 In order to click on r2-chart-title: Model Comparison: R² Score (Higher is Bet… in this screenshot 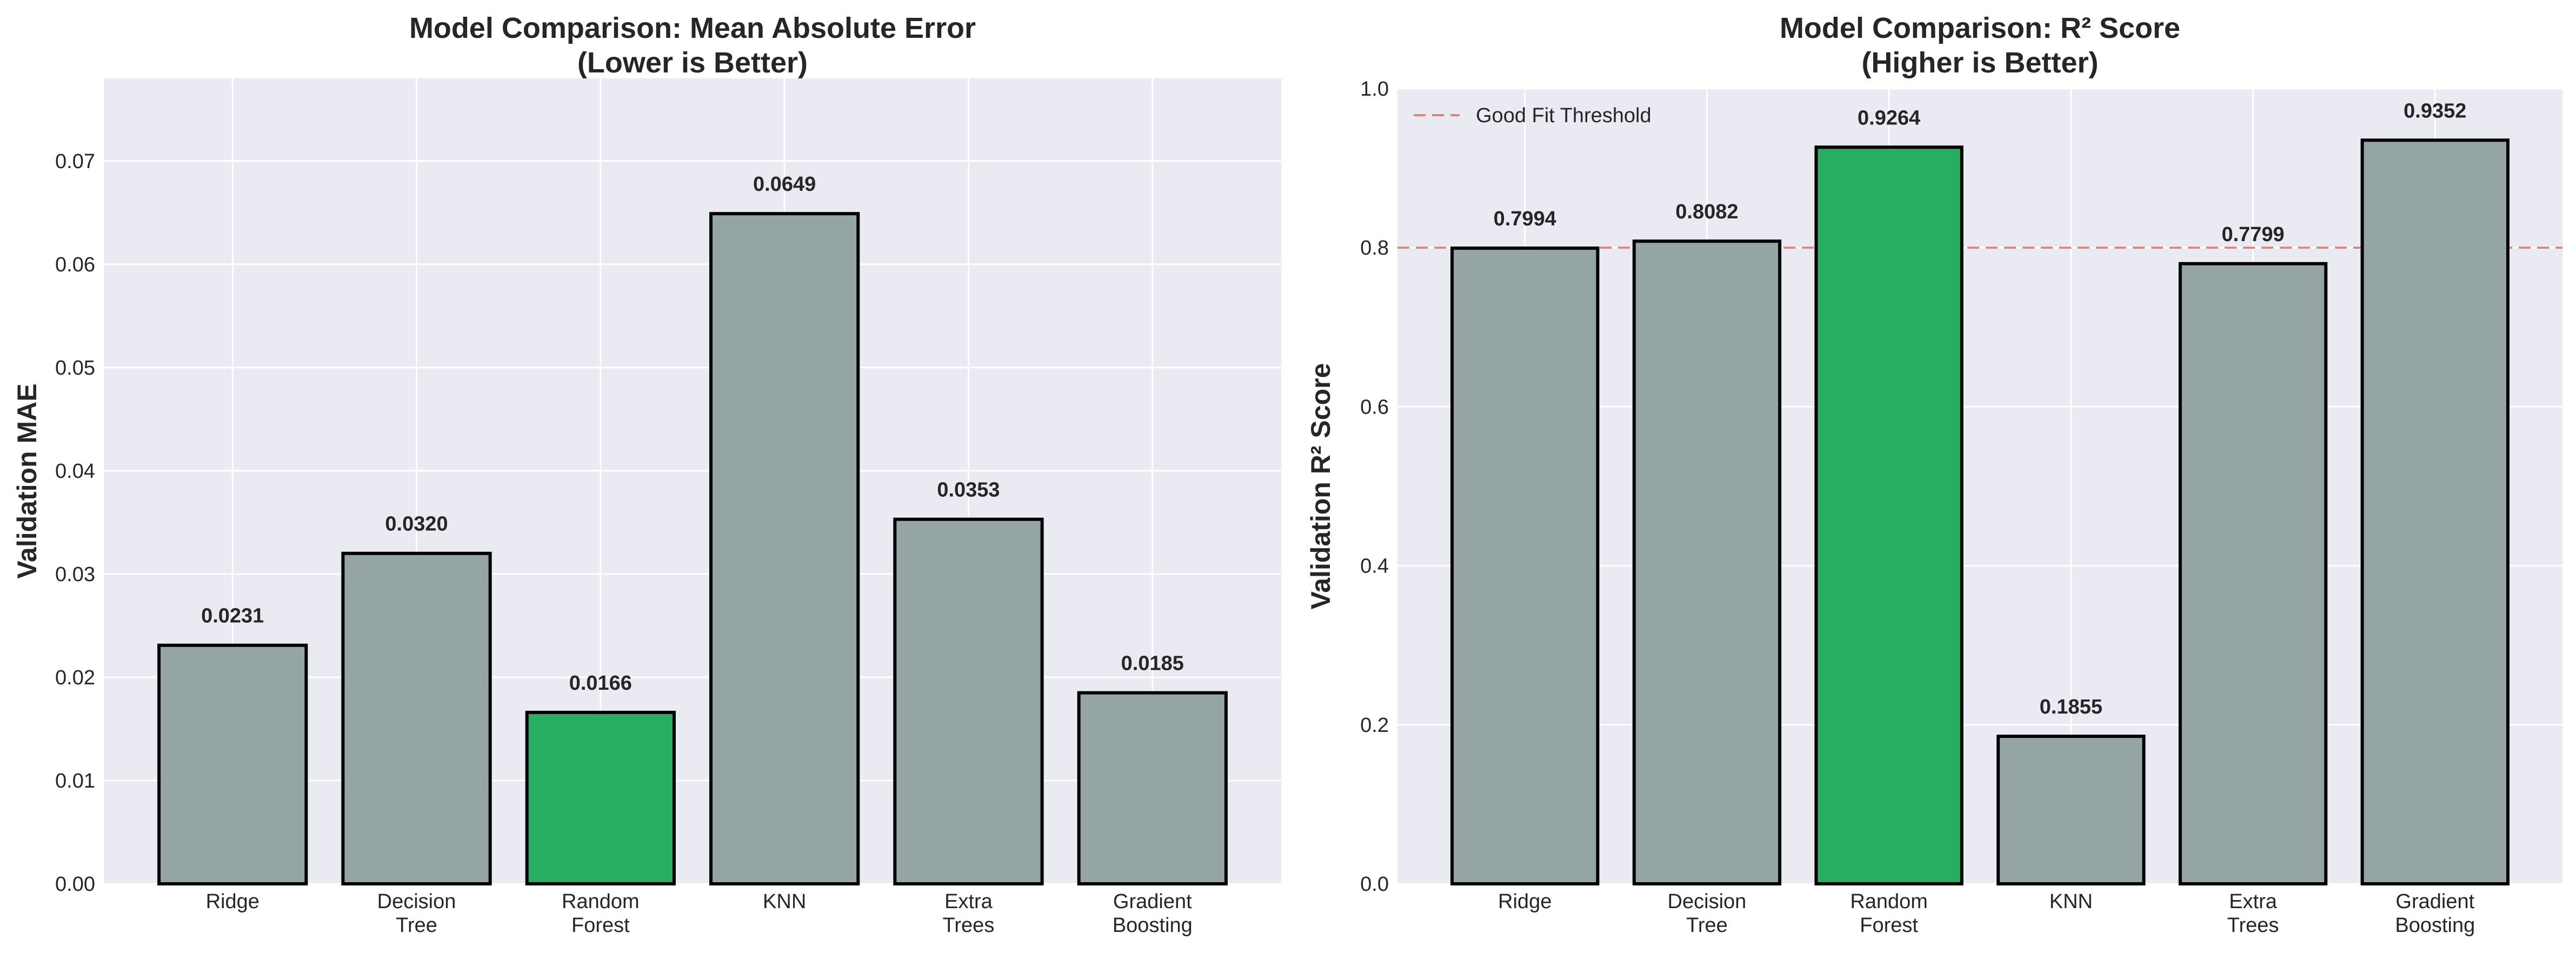, I will do `click(1980, 45)`.